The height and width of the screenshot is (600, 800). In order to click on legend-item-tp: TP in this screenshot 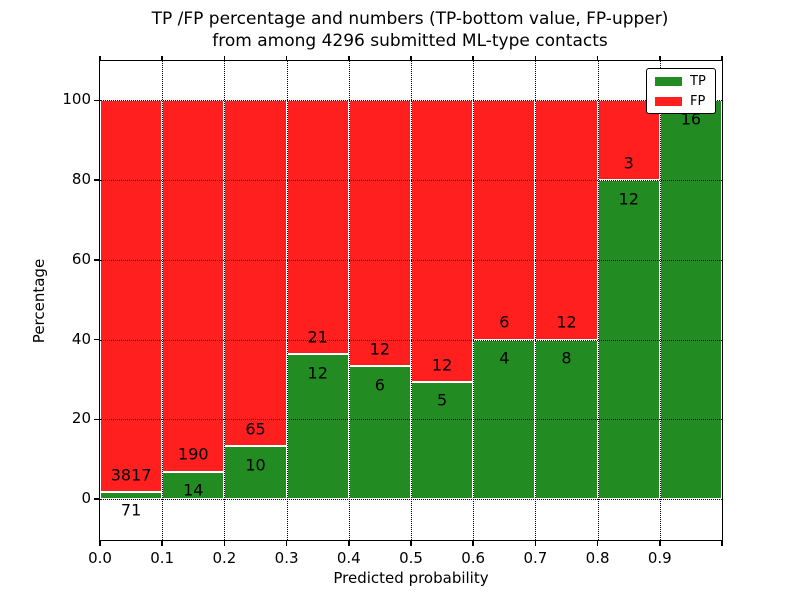, I will do `click(681, 81)`.